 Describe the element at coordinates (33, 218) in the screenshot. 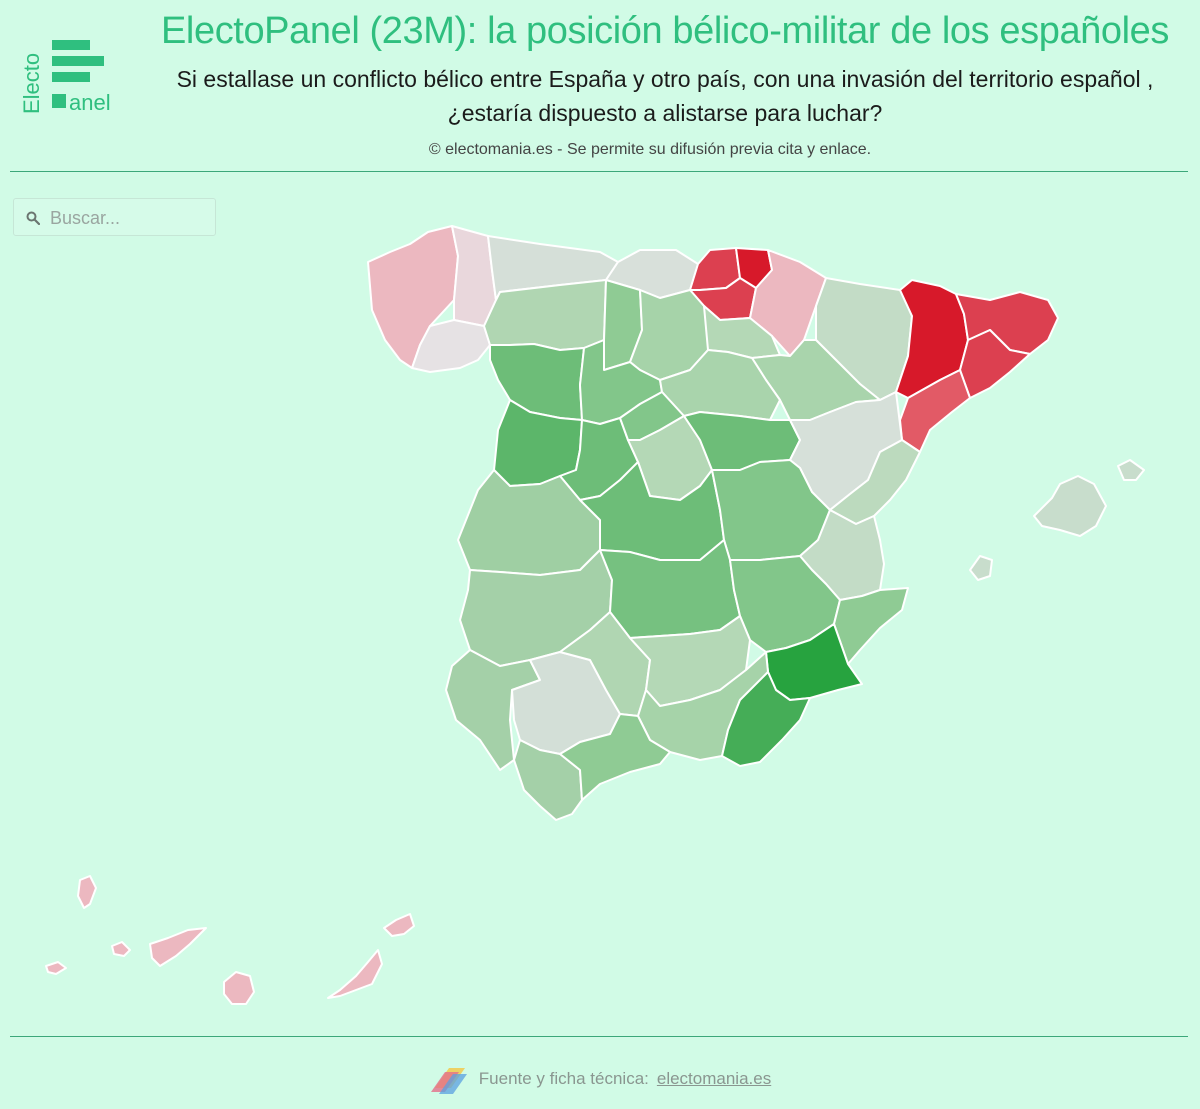

I see `search-icon` at that location.